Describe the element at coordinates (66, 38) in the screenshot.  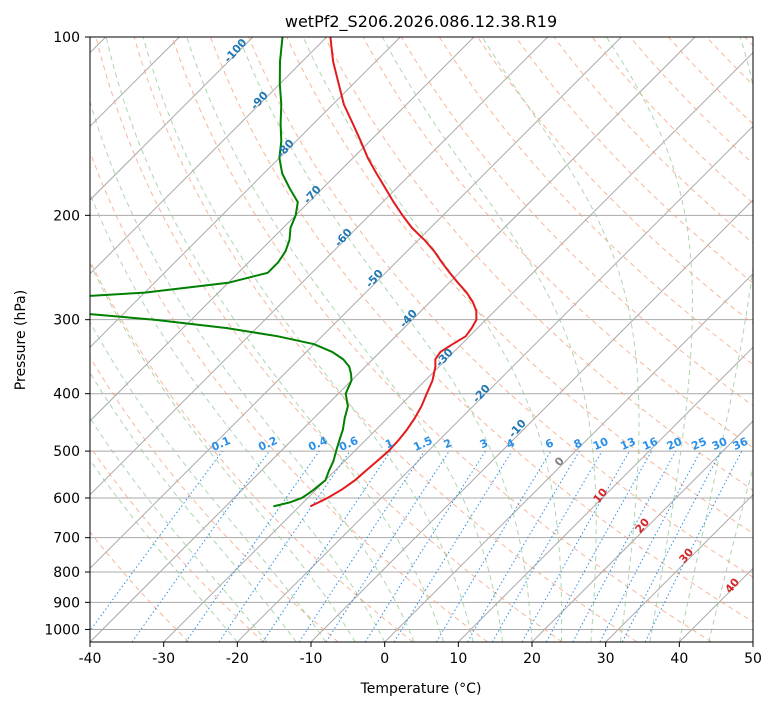
I see `y-tick-label: 100` at that location.